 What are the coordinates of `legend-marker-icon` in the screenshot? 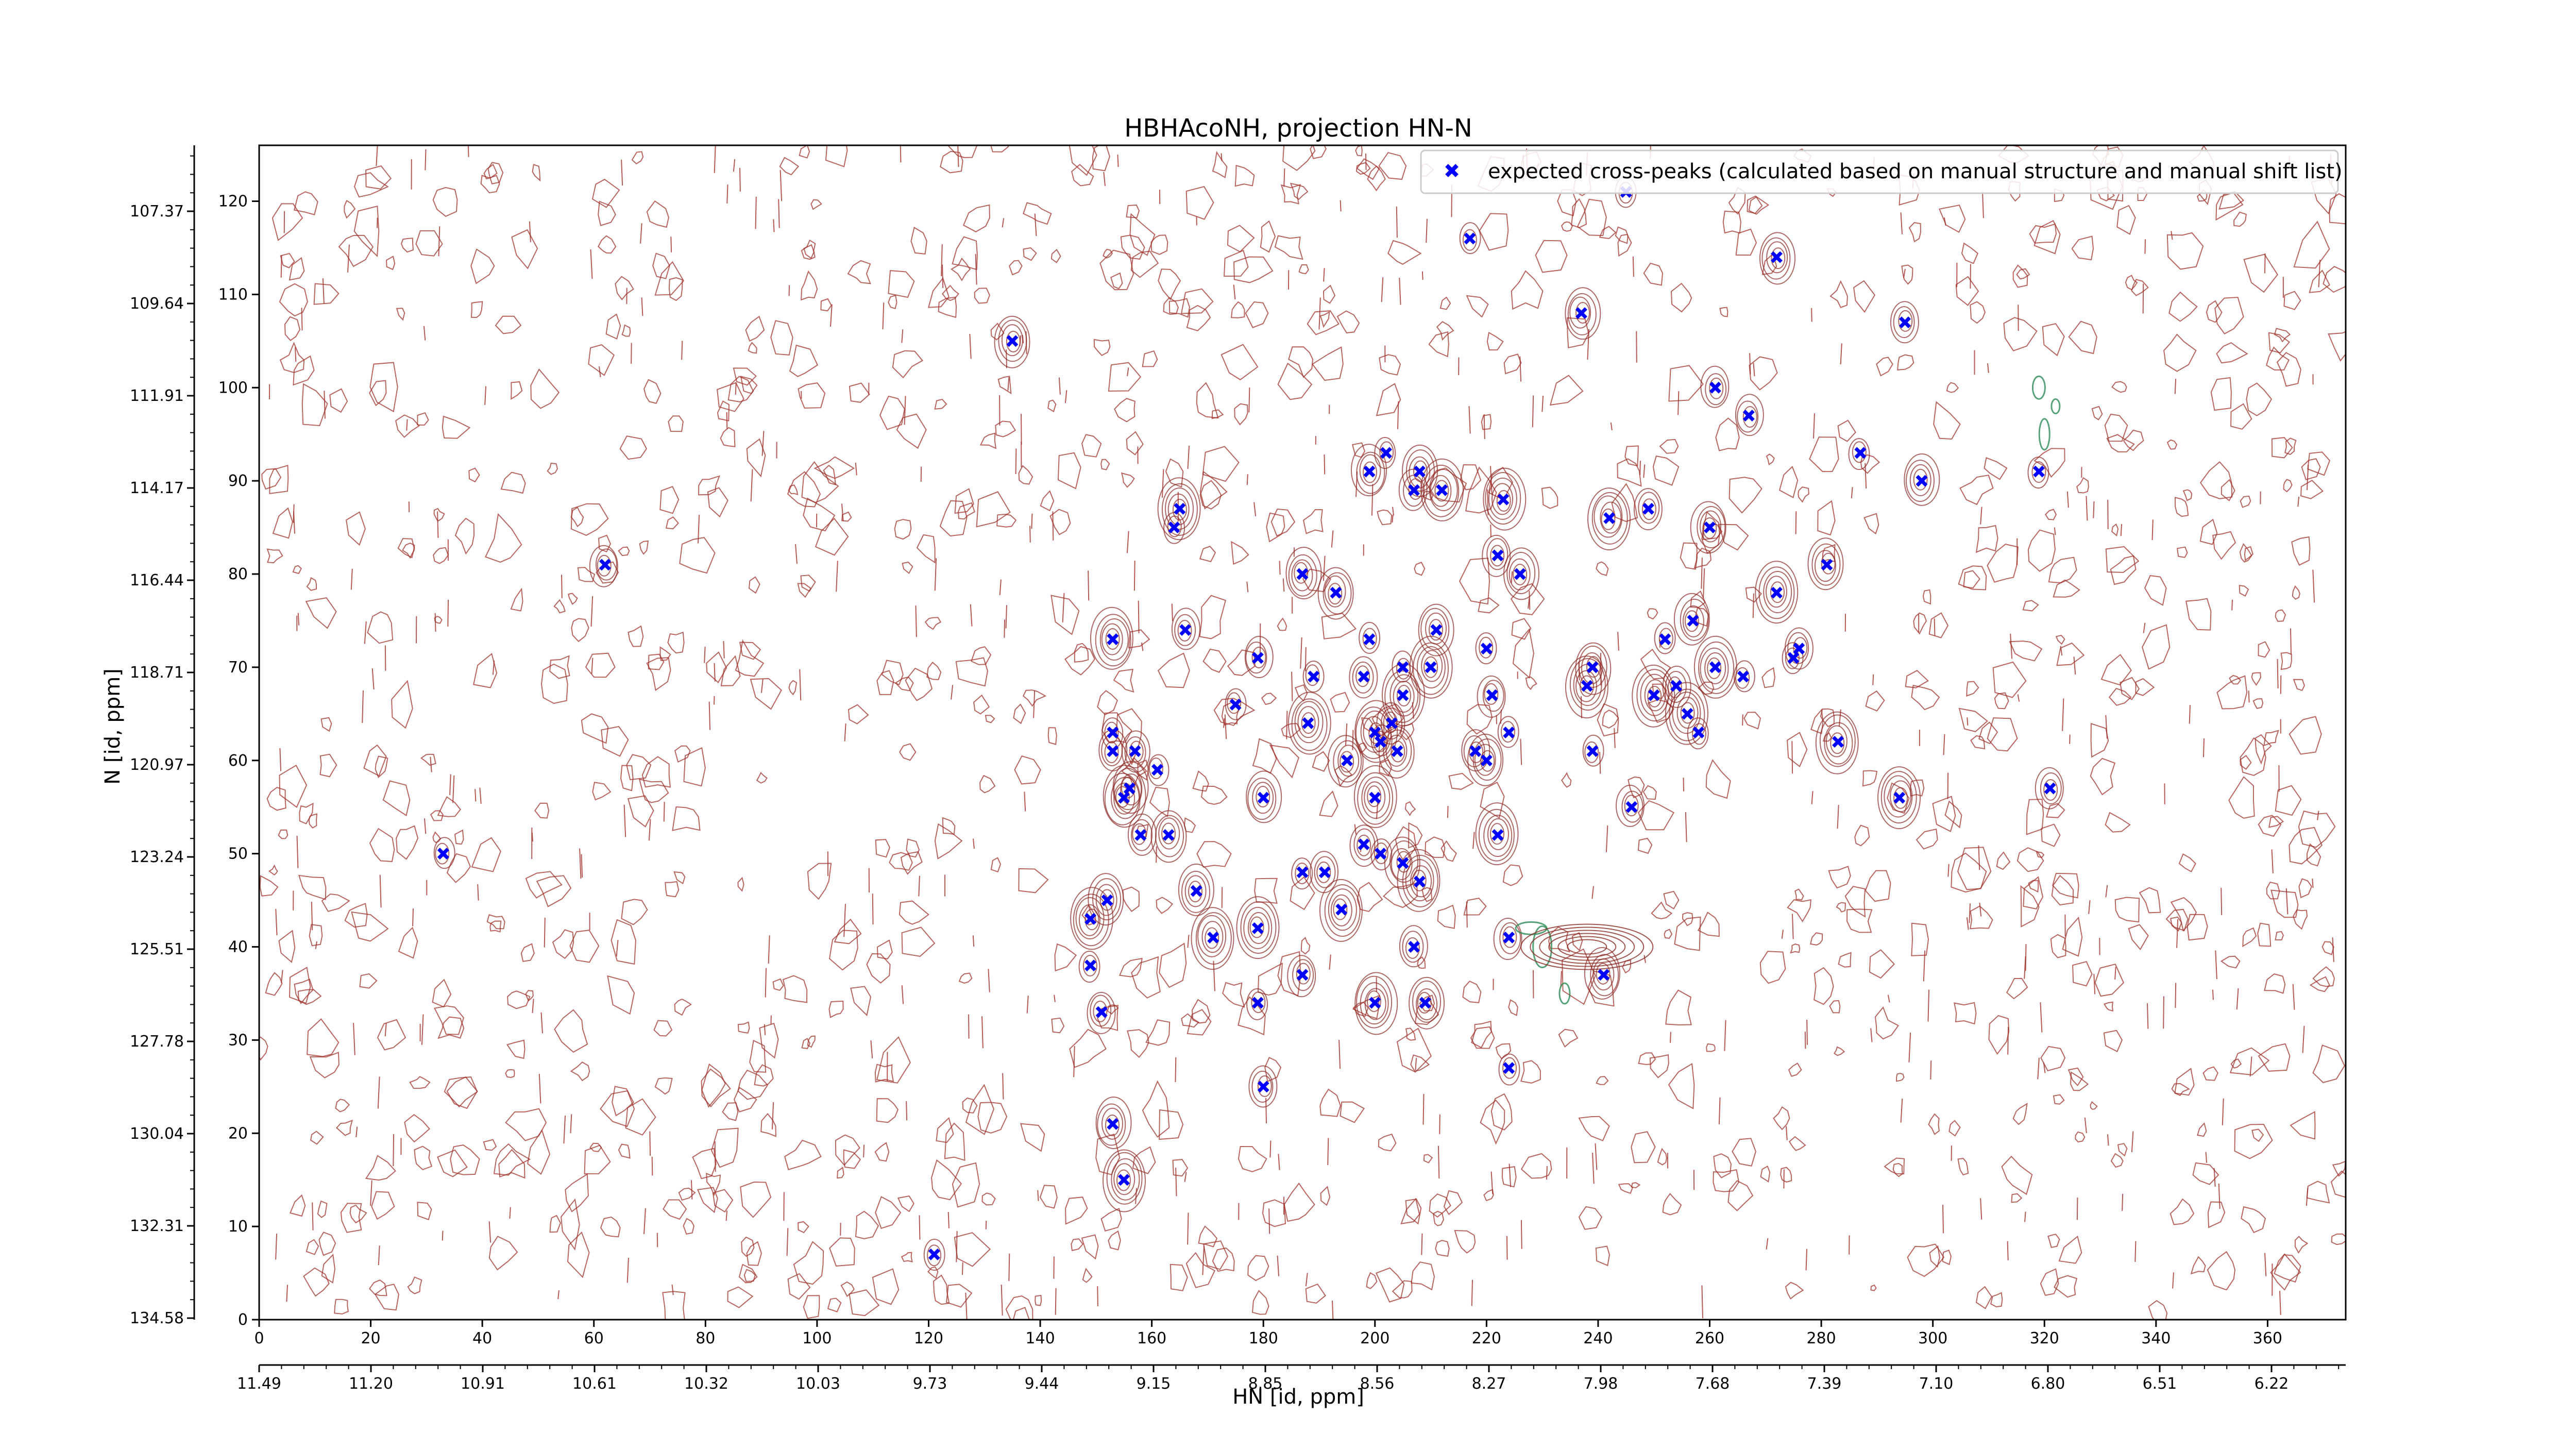 It's located at (1452, 170).